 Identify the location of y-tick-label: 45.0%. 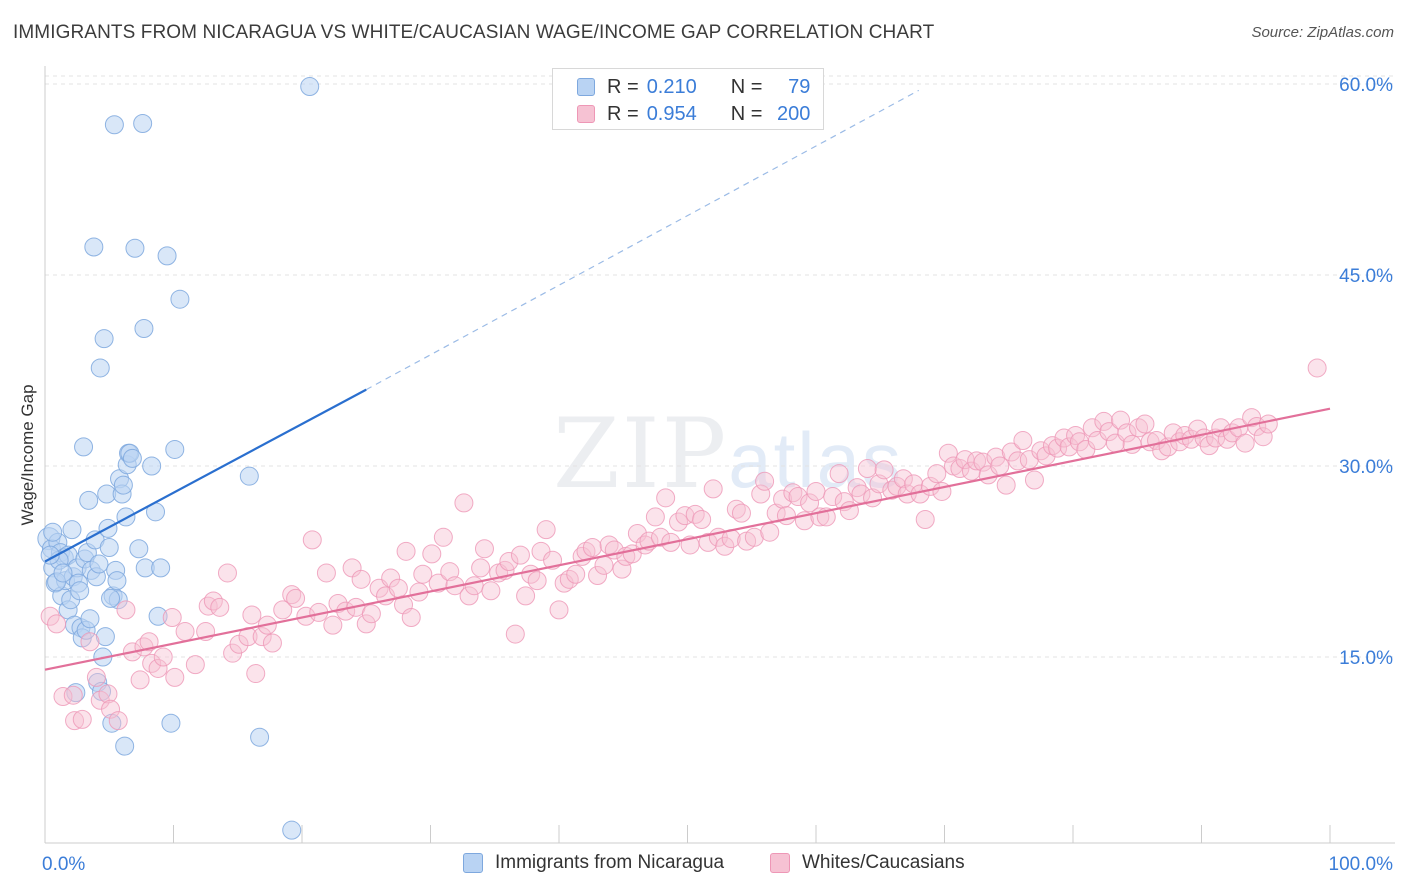
(1366, 276).